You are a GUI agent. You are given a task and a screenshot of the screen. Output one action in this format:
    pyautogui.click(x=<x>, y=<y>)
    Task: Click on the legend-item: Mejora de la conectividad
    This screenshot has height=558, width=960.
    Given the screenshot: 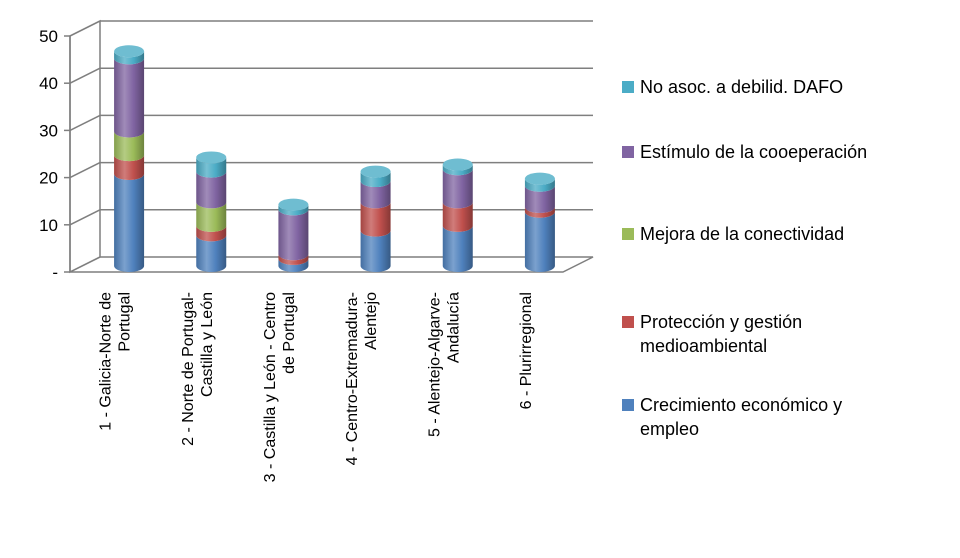 What is the action you would take?
    pyautogui.click(x=786, y=234)
    